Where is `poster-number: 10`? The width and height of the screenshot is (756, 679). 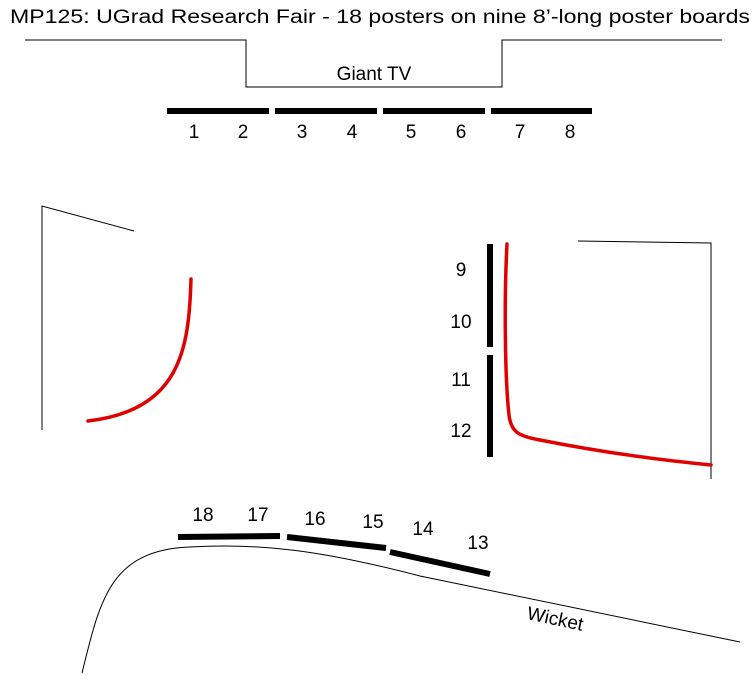 poster-number: 10 is located at coordinates (460, 322).